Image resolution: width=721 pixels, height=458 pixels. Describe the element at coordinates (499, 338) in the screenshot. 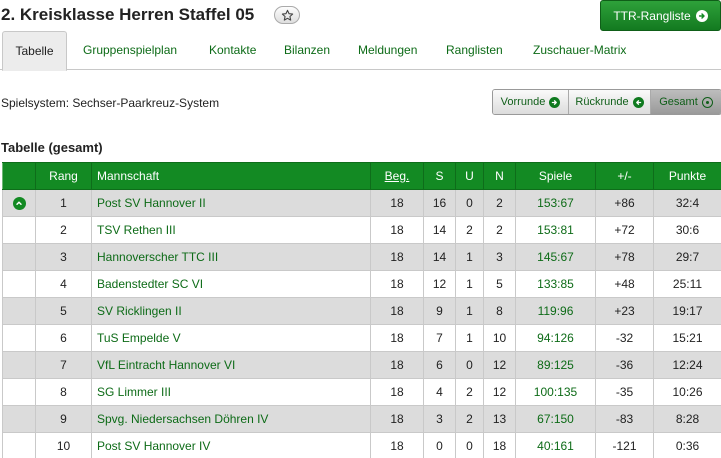

I see `cell-n: 10` at that location.